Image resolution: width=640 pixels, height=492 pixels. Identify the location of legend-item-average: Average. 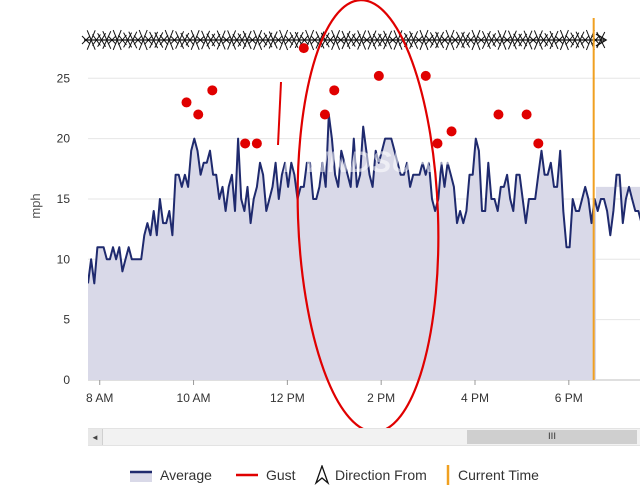
(171, 475).